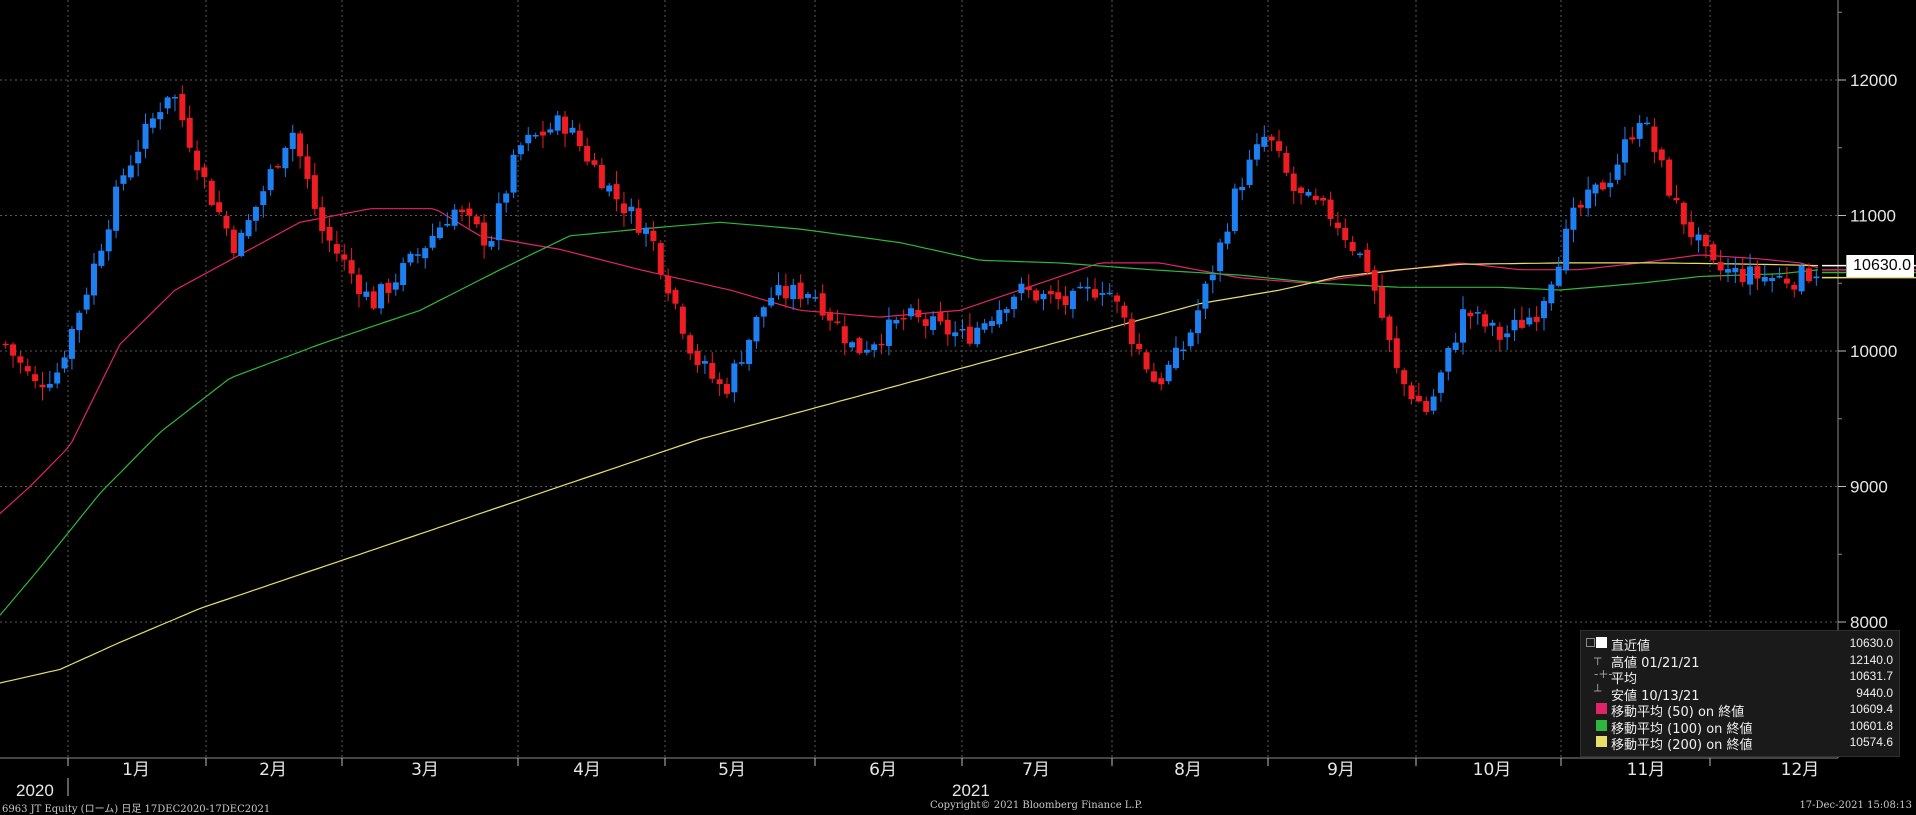  What do you see at coordinates (1873, 80) in the screenshot?
I see `y-tick-label: 12000` at bounding box center [1873, 80].